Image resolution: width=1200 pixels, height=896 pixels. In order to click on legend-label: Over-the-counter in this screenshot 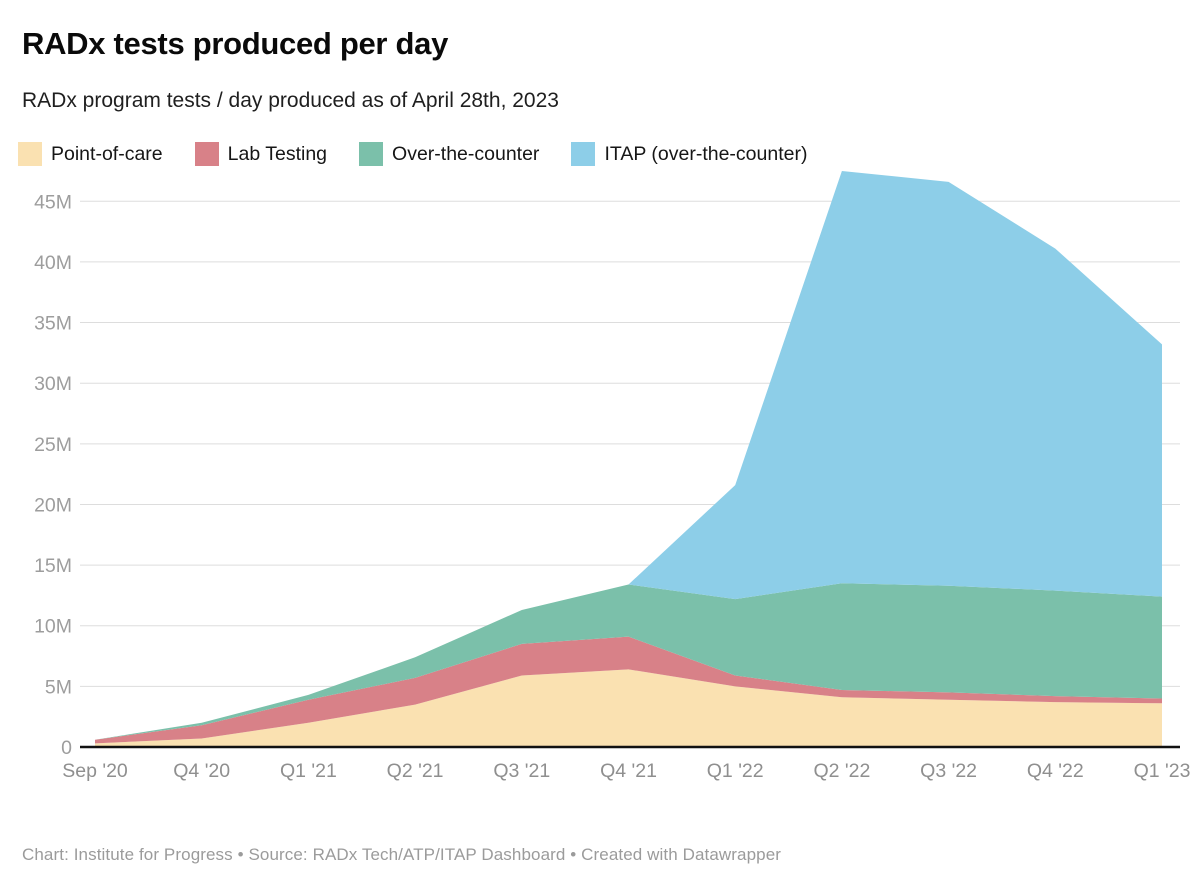, I will do `click(466, 153)`.